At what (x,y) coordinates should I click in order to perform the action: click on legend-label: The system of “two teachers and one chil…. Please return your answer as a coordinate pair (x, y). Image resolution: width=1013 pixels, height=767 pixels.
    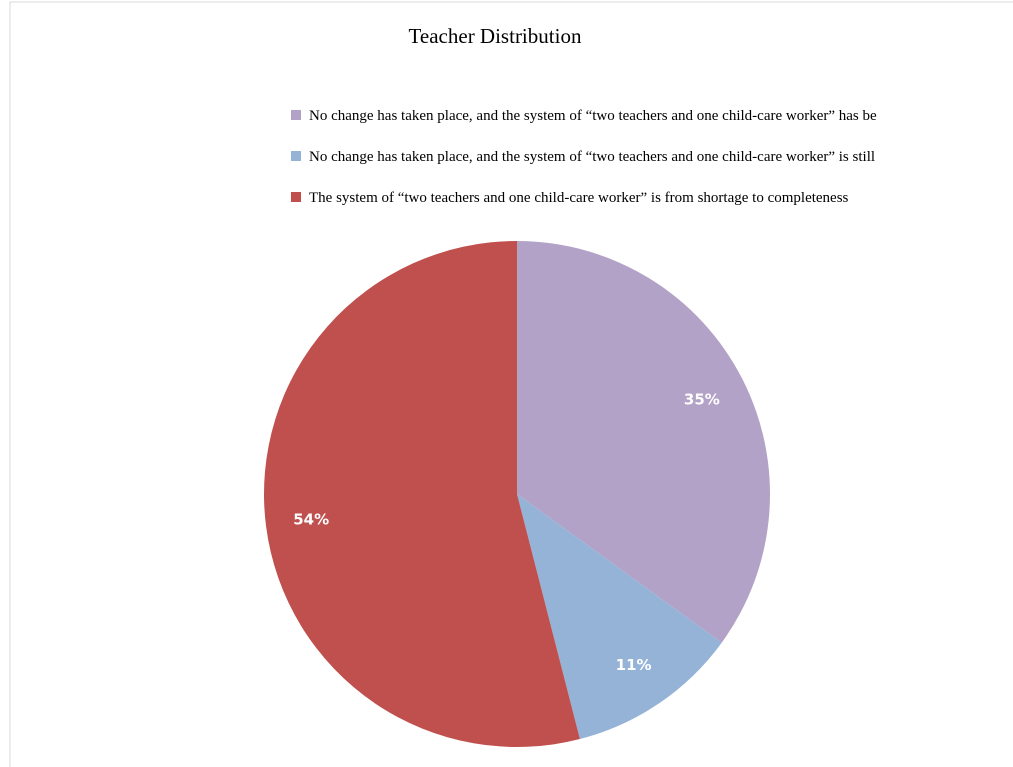
    Looking at the image, I should click on (579, 198).